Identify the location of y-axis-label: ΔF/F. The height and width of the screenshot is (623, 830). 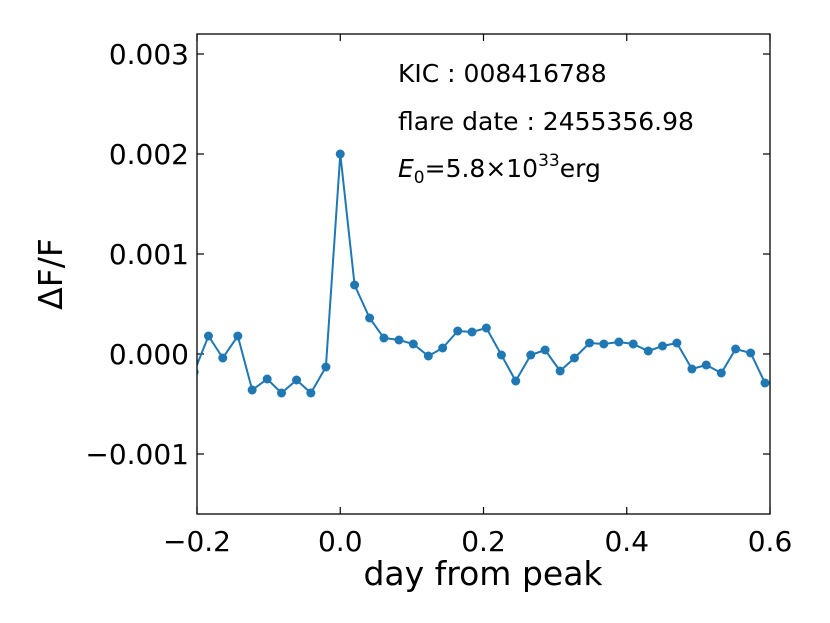
(50, 274).